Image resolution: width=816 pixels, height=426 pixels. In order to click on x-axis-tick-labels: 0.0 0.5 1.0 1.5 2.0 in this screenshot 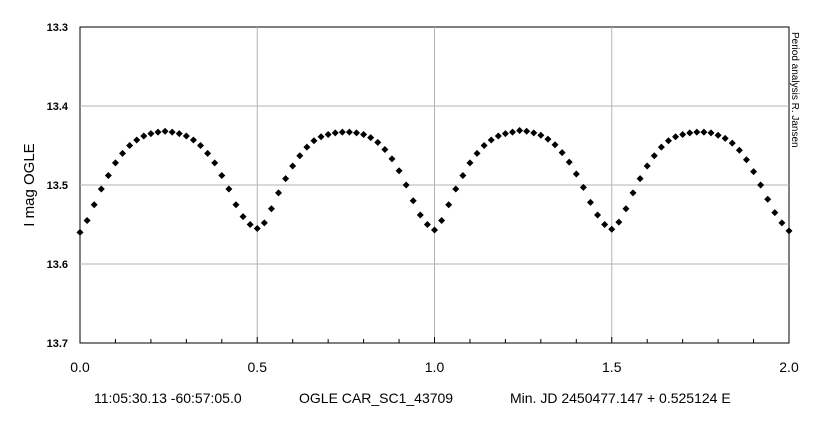, I will do `click(434, 367)`.